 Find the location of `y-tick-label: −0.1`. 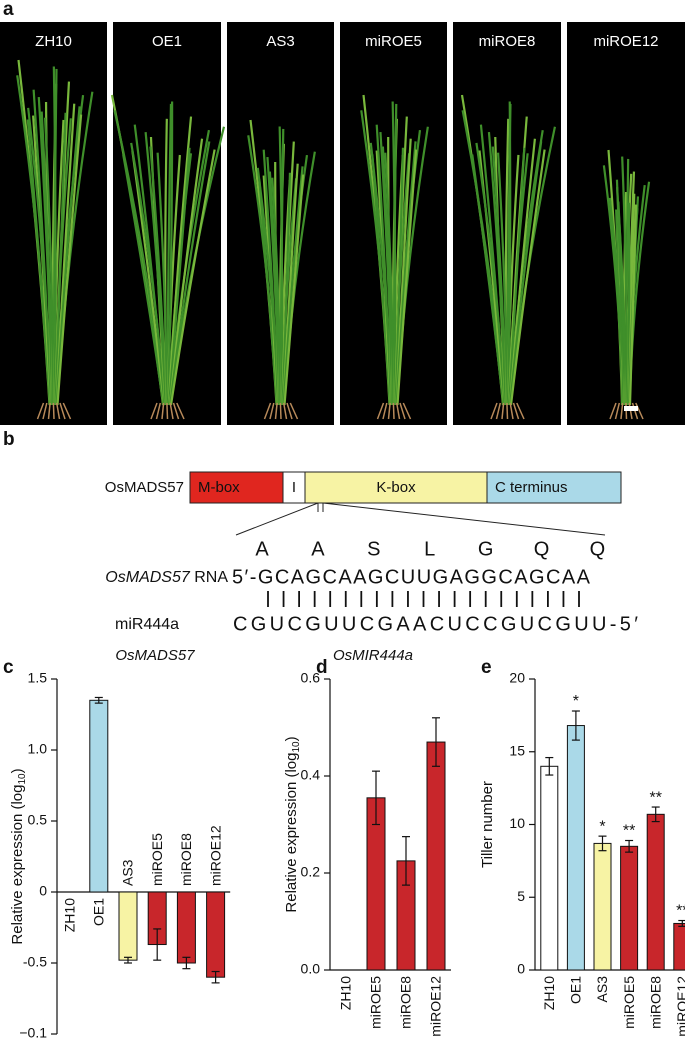

y-tick-label: −0.1 is located at coordinates (33, 1033).